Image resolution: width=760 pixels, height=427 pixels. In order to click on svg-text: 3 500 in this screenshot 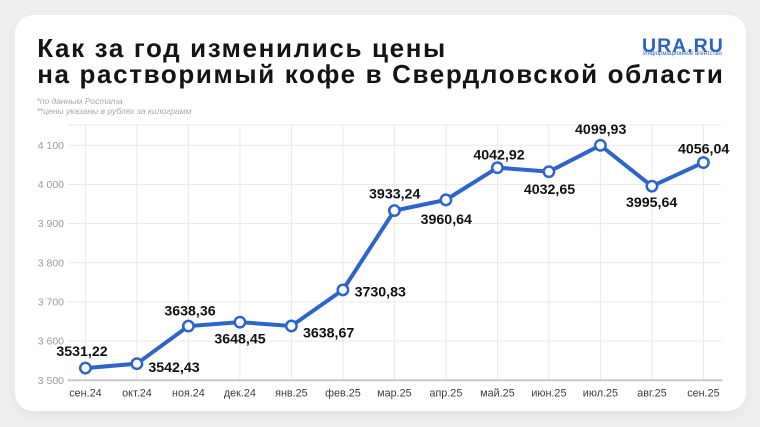, I will do `click(51, 381)`.